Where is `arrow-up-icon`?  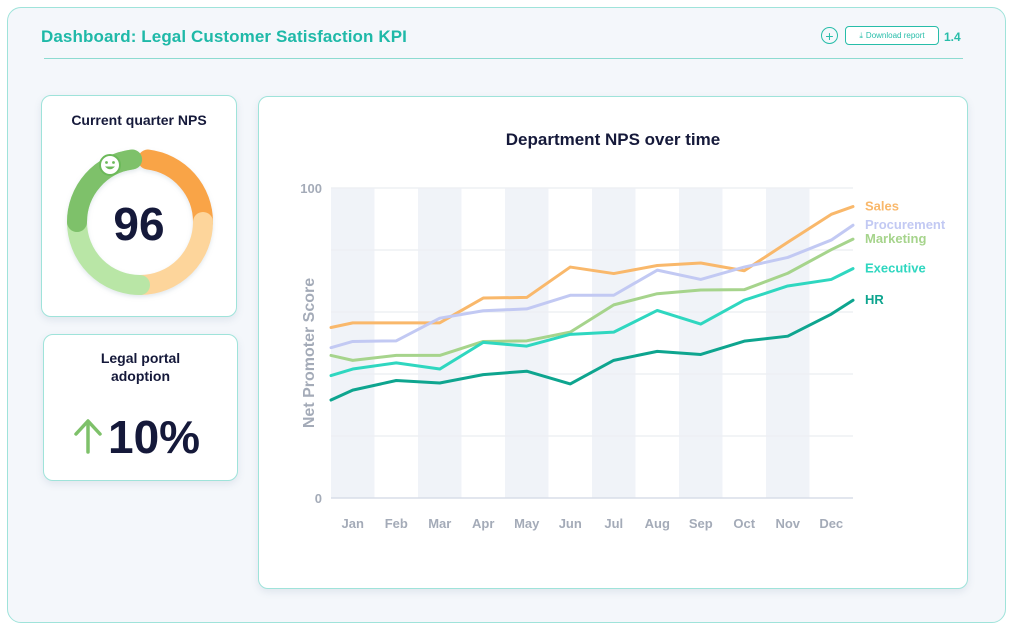
arrow-up-icon is located at coordinates (88, 436).